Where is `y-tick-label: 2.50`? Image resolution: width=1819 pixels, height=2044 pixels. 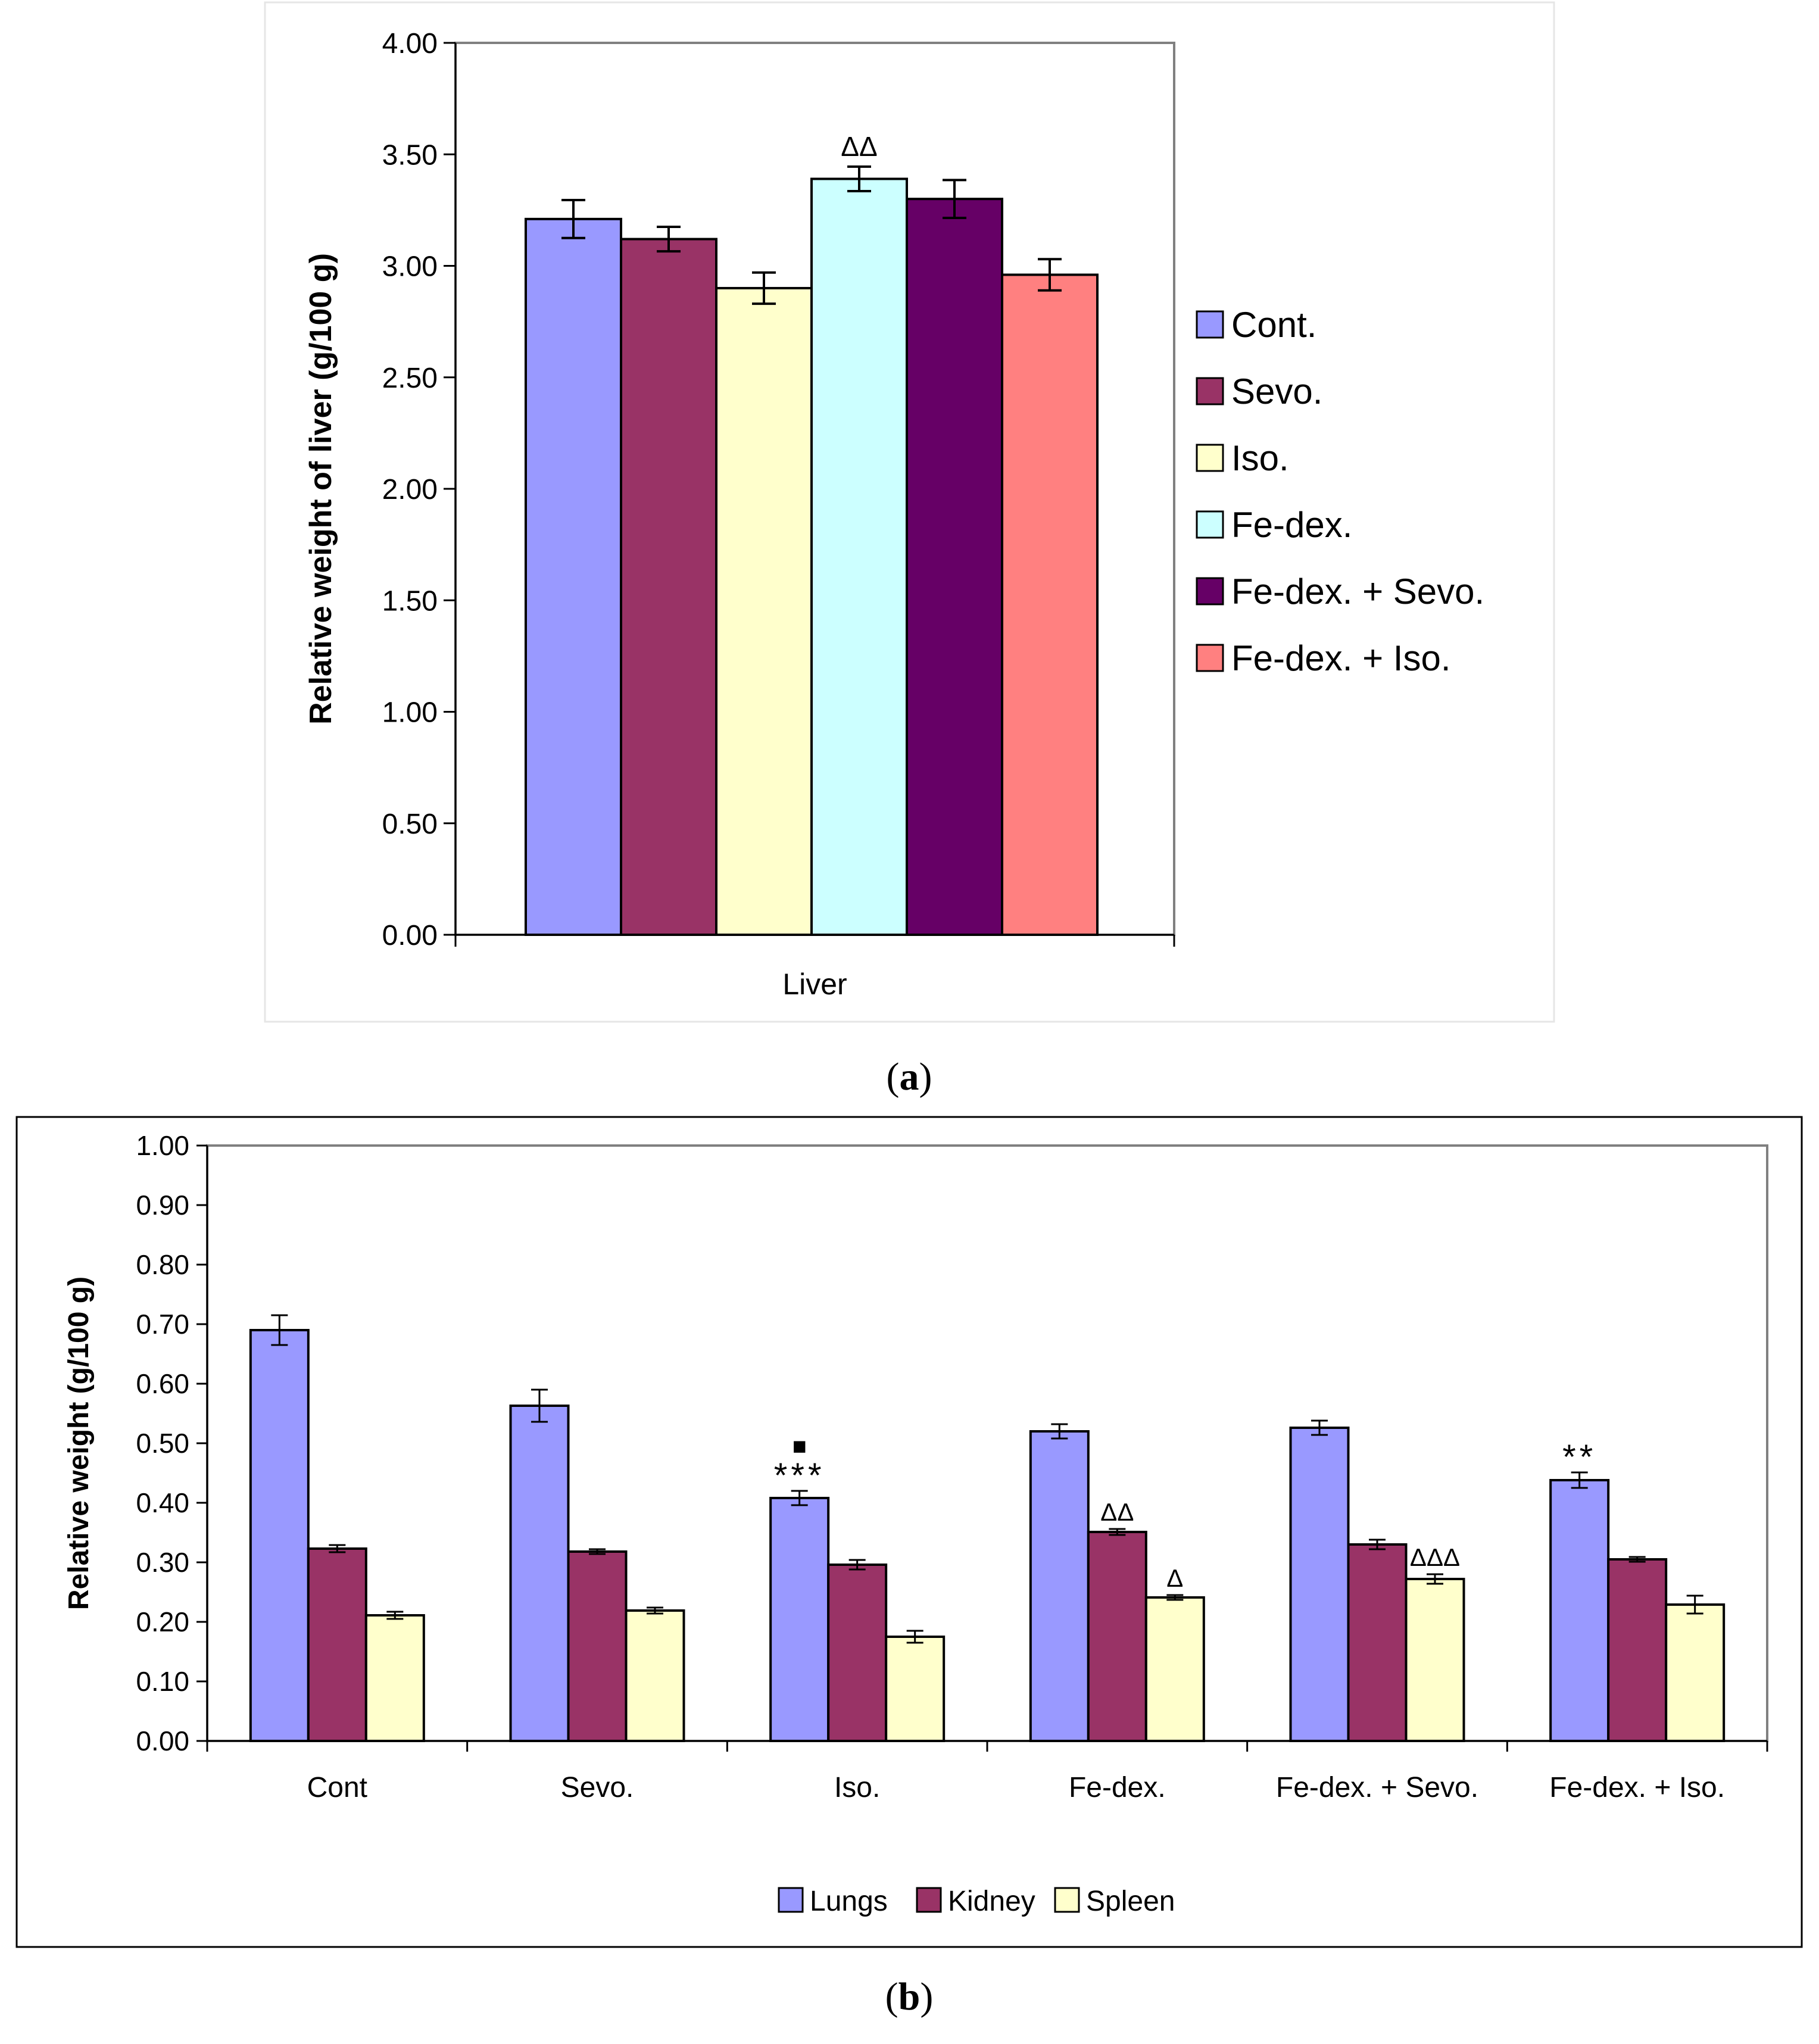 y-tick-label: 2.50 is located at coordinates (410, 379).